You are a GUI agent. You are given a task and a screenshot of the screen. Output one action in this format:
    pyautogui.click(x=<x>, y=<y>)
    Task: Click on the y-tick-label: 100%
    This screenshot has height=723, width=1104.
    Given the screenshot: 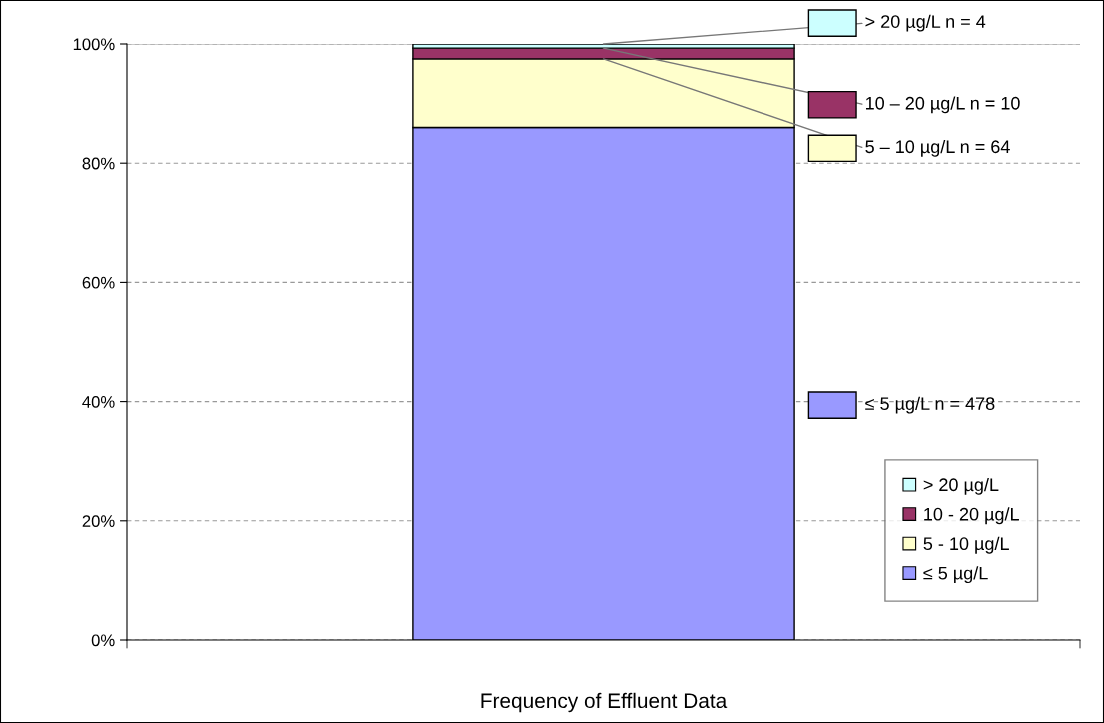 What is the action you would take?
    pyautogui.click(x=94, y=44)
    